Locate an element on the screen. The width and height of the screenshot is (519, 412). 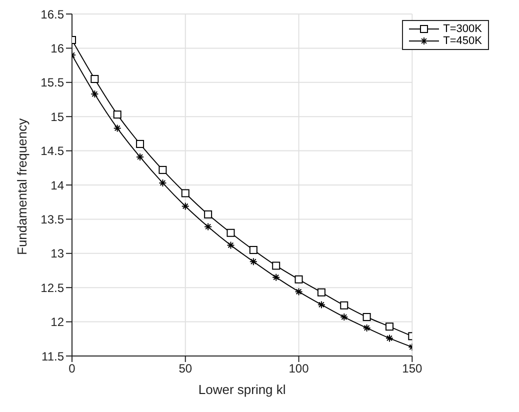
y-tick-label: 14.5 is located at coordinates (52, 151).